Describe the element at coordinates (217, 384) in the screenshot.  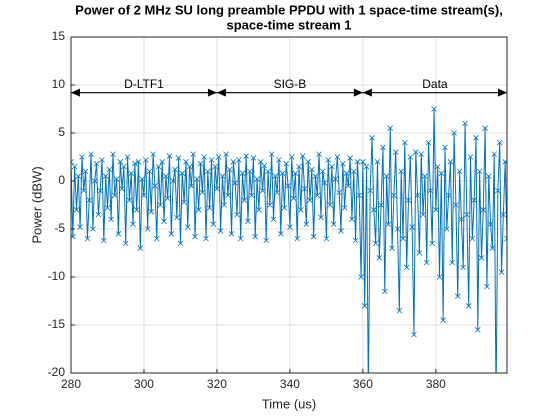
I see `x-tick-label: 320` at that location.